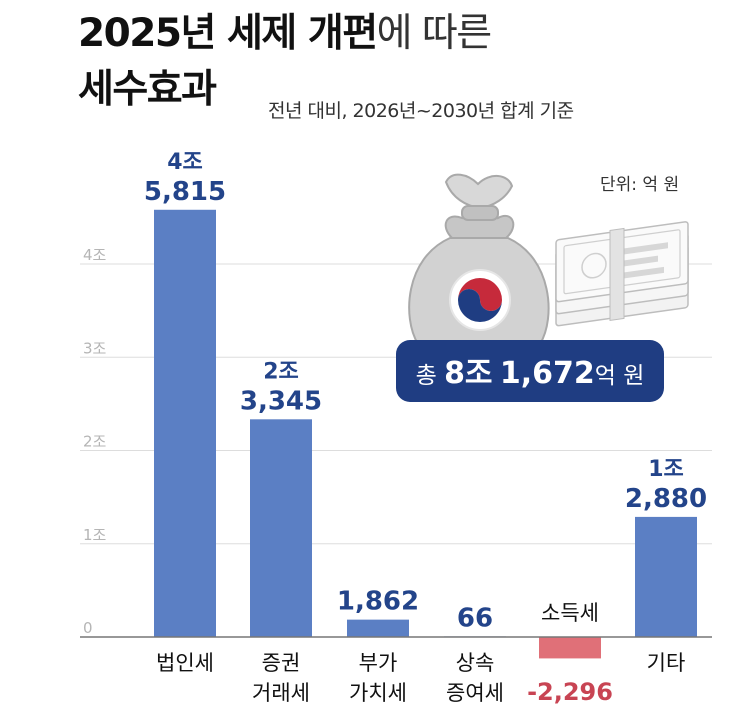  Describe the element at coordinates (475, 618) in the screenshot. I see `data-label: 66` at that location.